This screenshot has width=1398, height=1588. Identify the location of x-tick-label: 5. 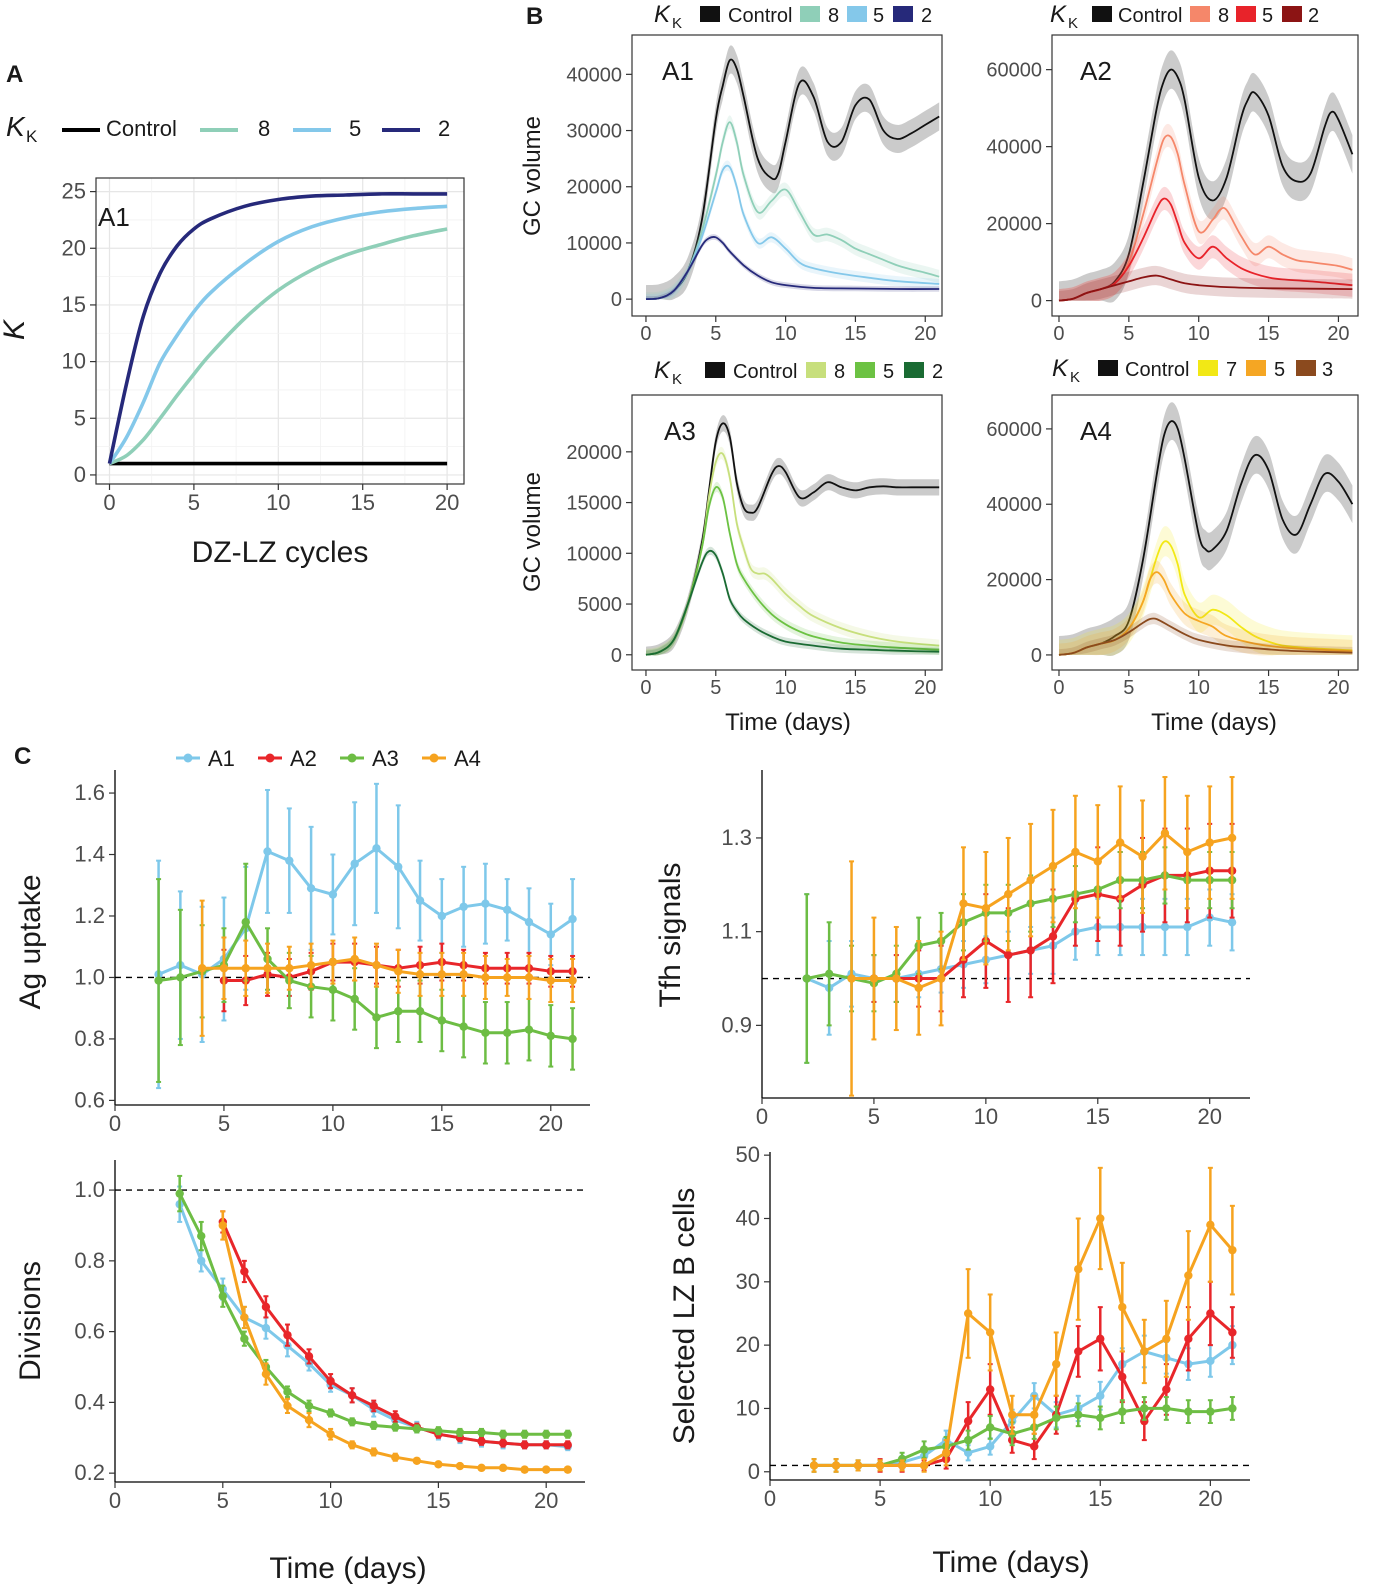
(715, 334).